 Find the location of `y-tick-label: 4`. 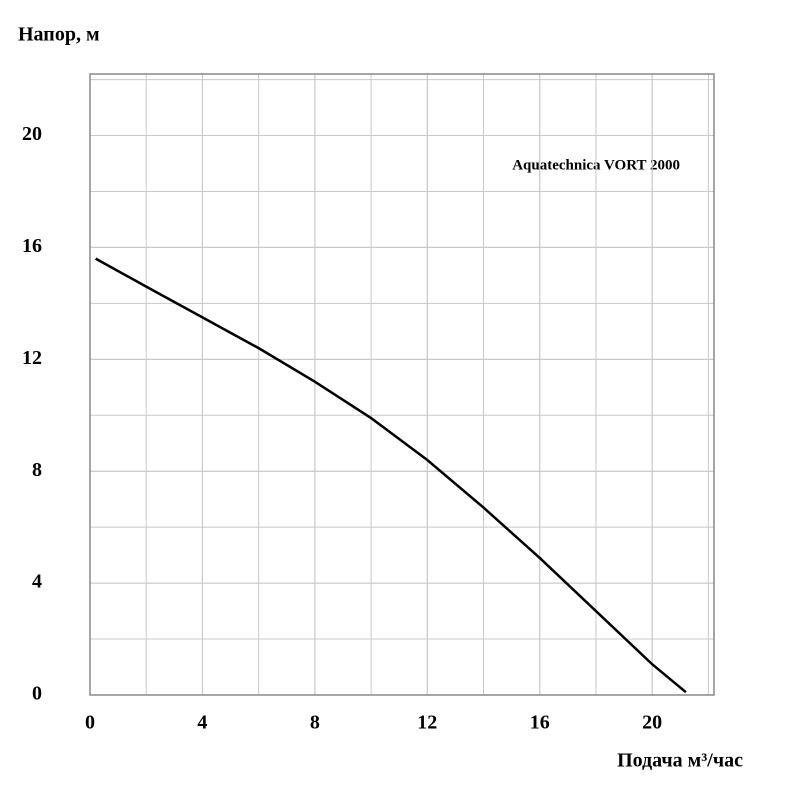

y-tick-label: 4 is located at coordinates (37, 582).